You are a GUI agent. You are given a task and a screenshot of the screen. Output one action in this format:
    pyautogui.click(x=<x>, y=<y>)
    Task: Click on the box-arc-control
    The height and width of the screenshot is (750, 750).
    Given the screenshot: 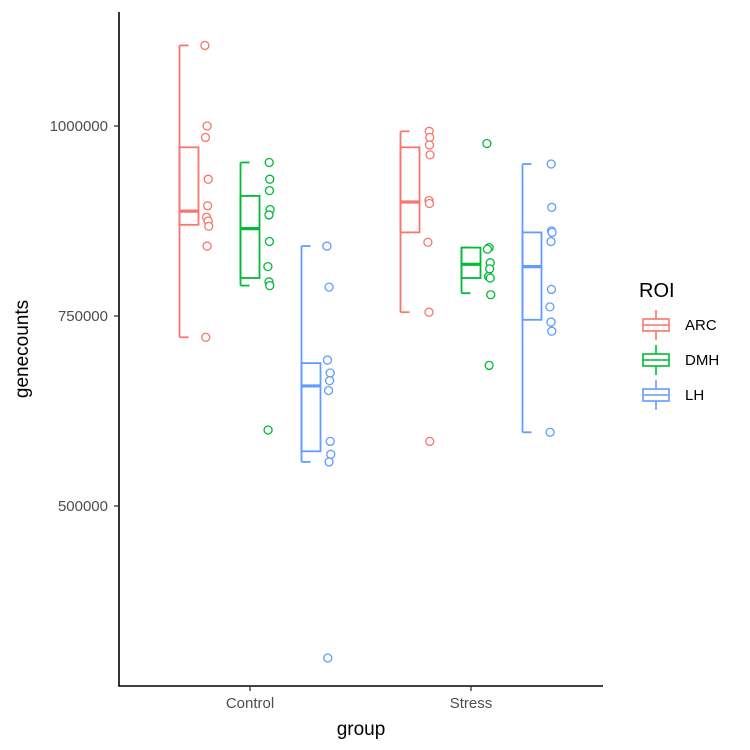 What is the action you would take?
    pyautogui.click(x=189, y=191)
    